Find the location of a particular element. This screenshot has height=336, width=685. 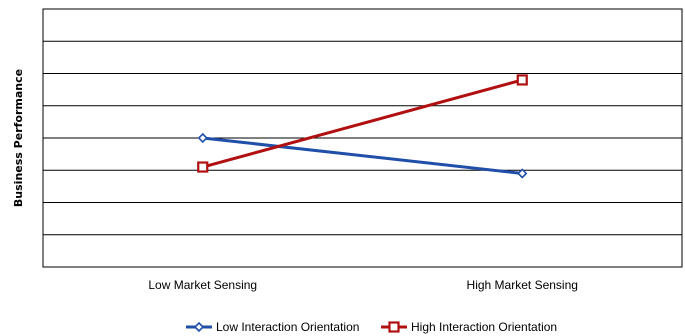

x-tick-label: Low Market Sensing is located at coordinates (202, 285).